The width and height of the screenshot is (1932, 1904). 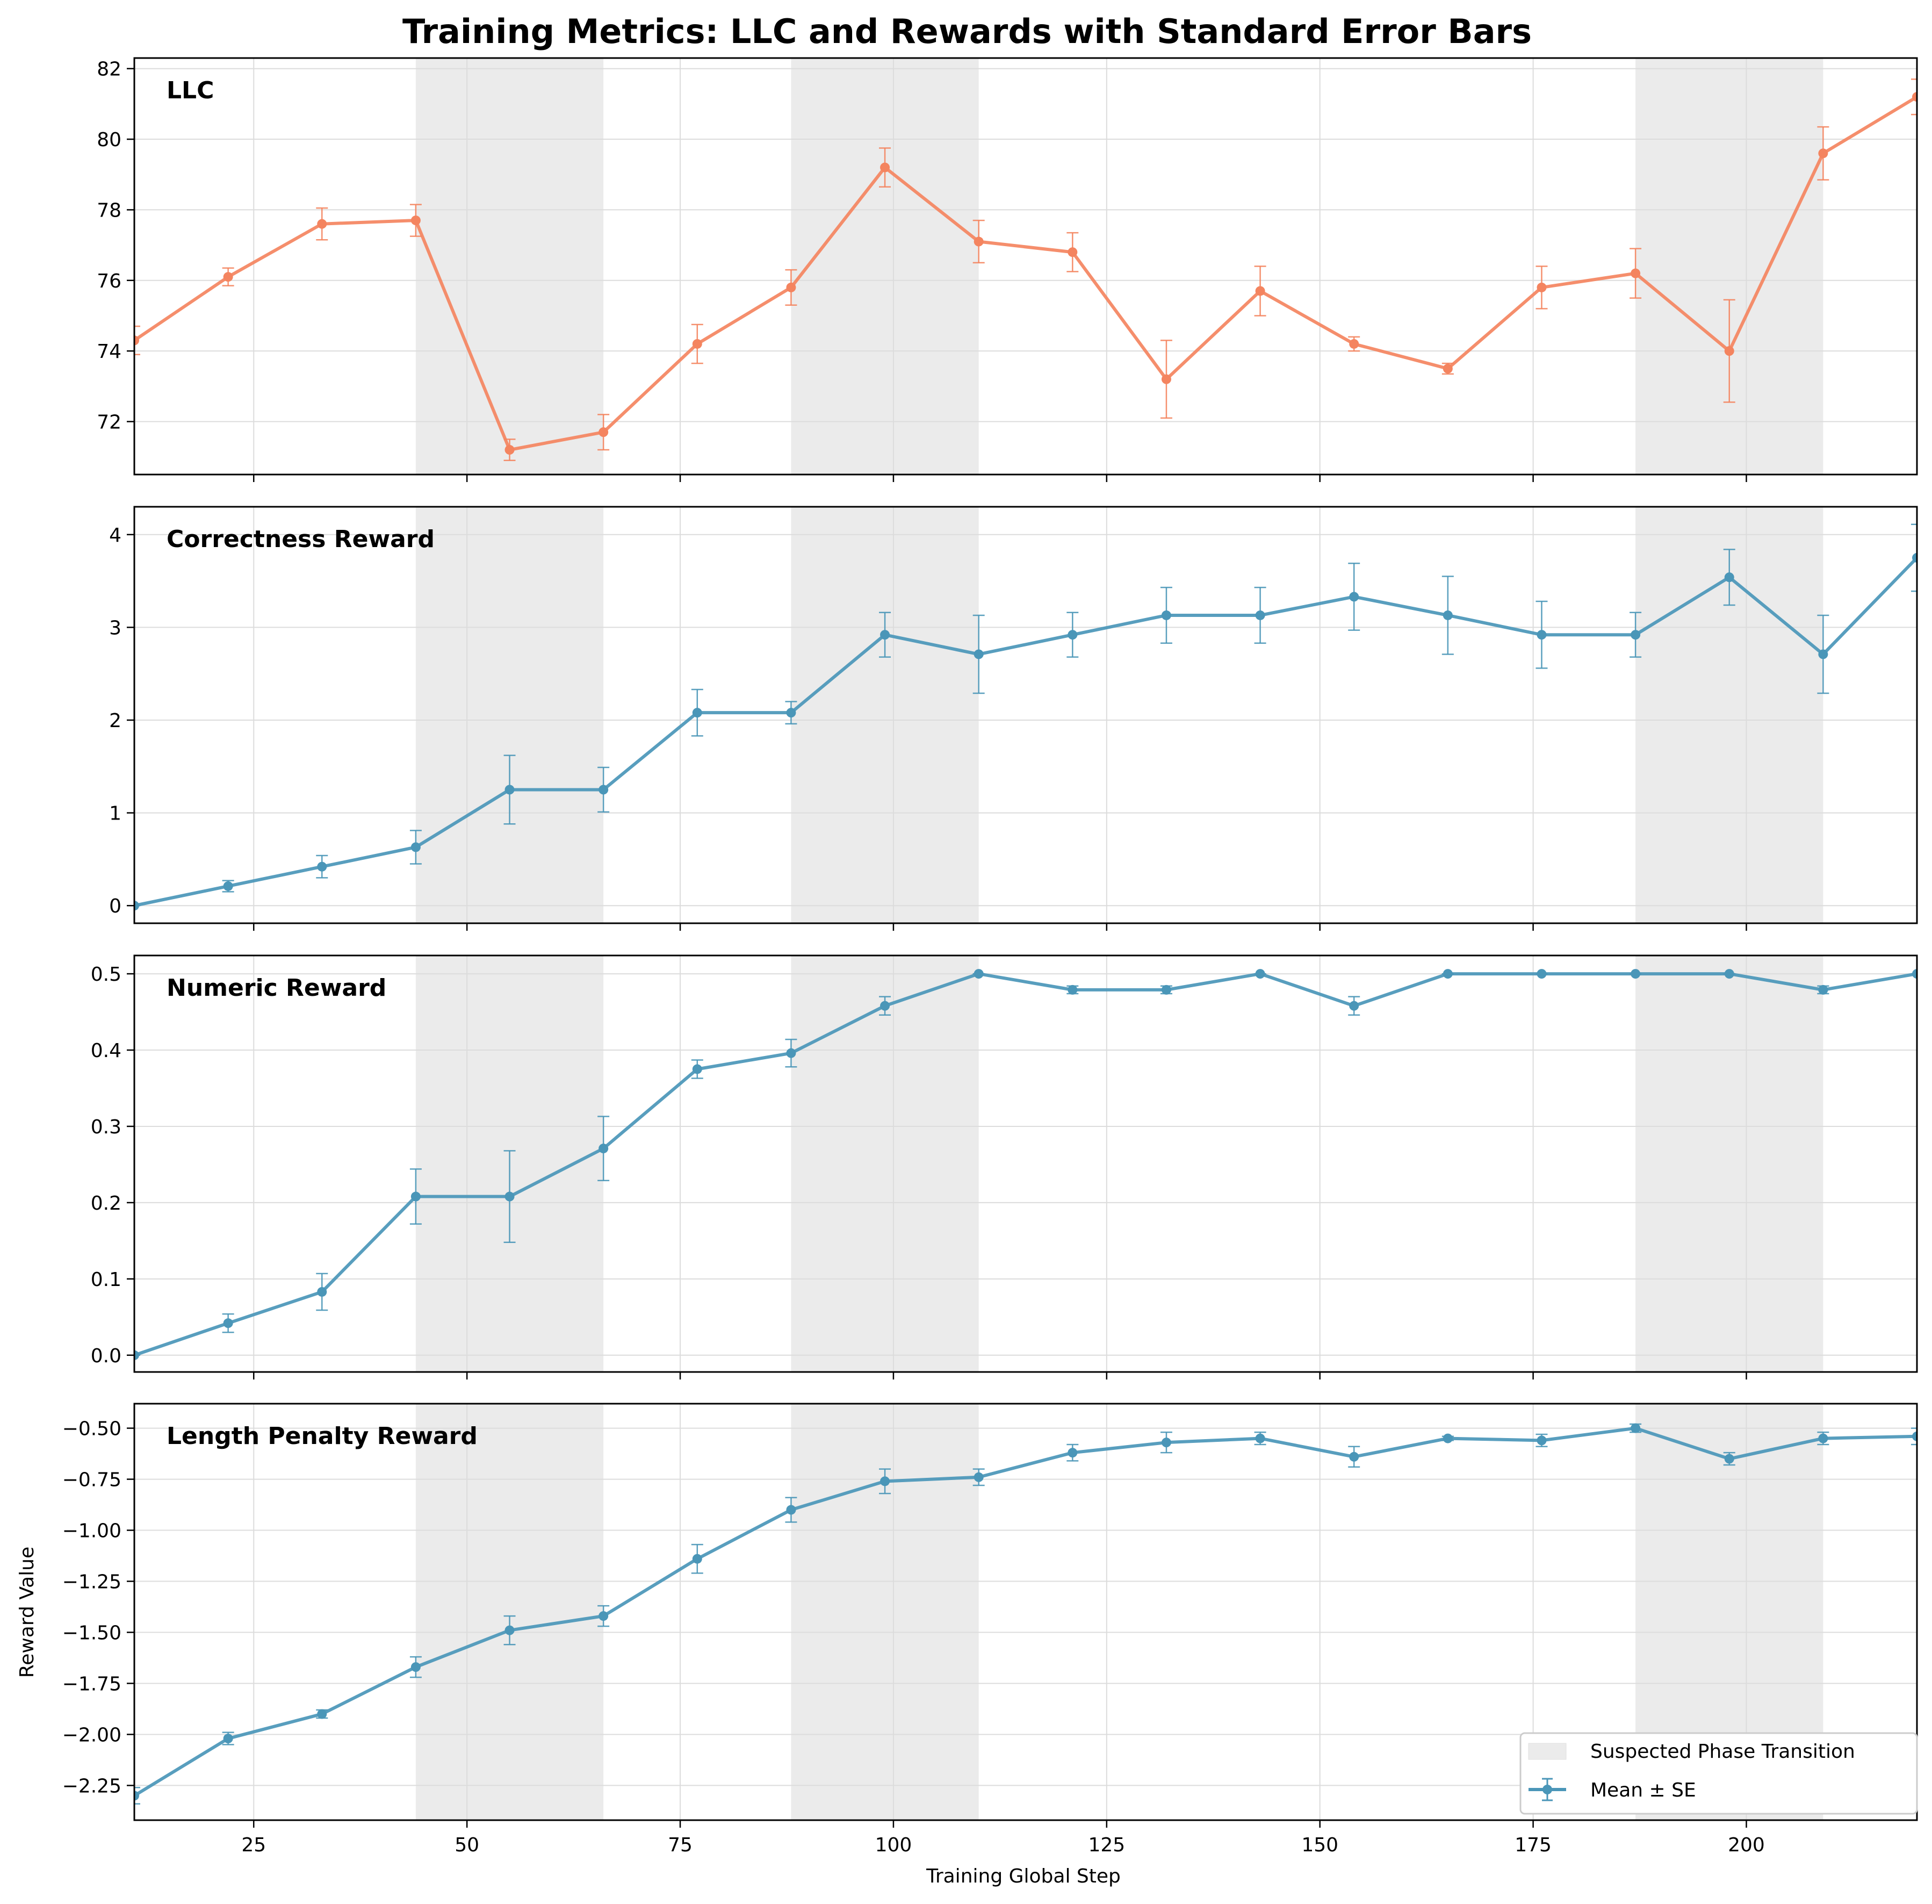 What do you see at coordinates (1643, 1790) in the screenshot?
I see `legend-label-mean: Mean ± SE` at bounding box center [1643, 1790].